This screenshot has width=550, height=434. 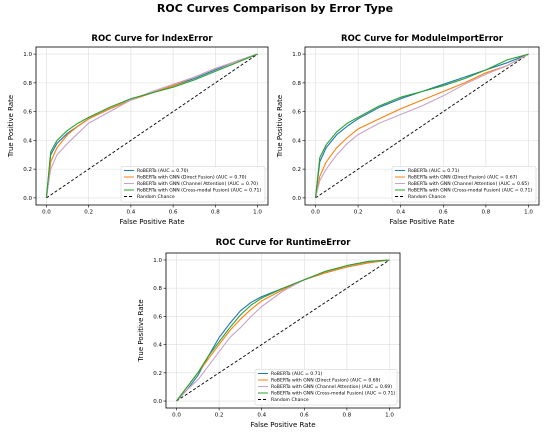 I want to click on figure-title: ROC Curves Comparison by Error Type, so click(x=275, y=8).